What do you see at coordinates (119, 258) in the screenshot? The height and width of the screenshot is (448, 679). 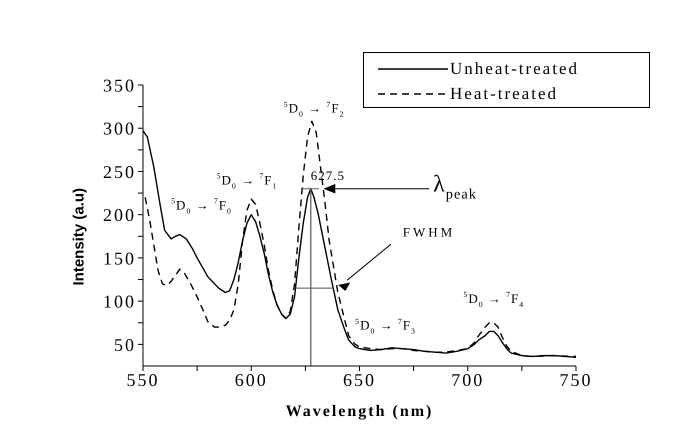 I see `y-tick-label: 150` at bounding box center [119, 258].